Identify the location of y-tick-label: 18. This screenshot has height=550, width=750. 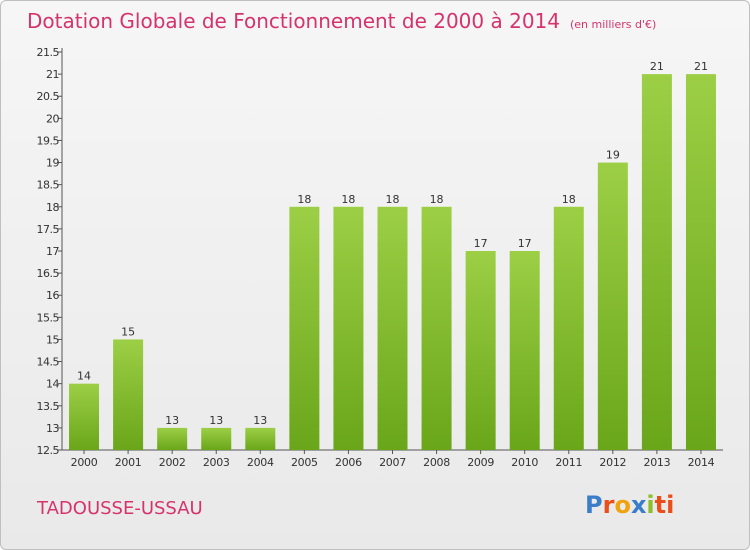
(52, 207).